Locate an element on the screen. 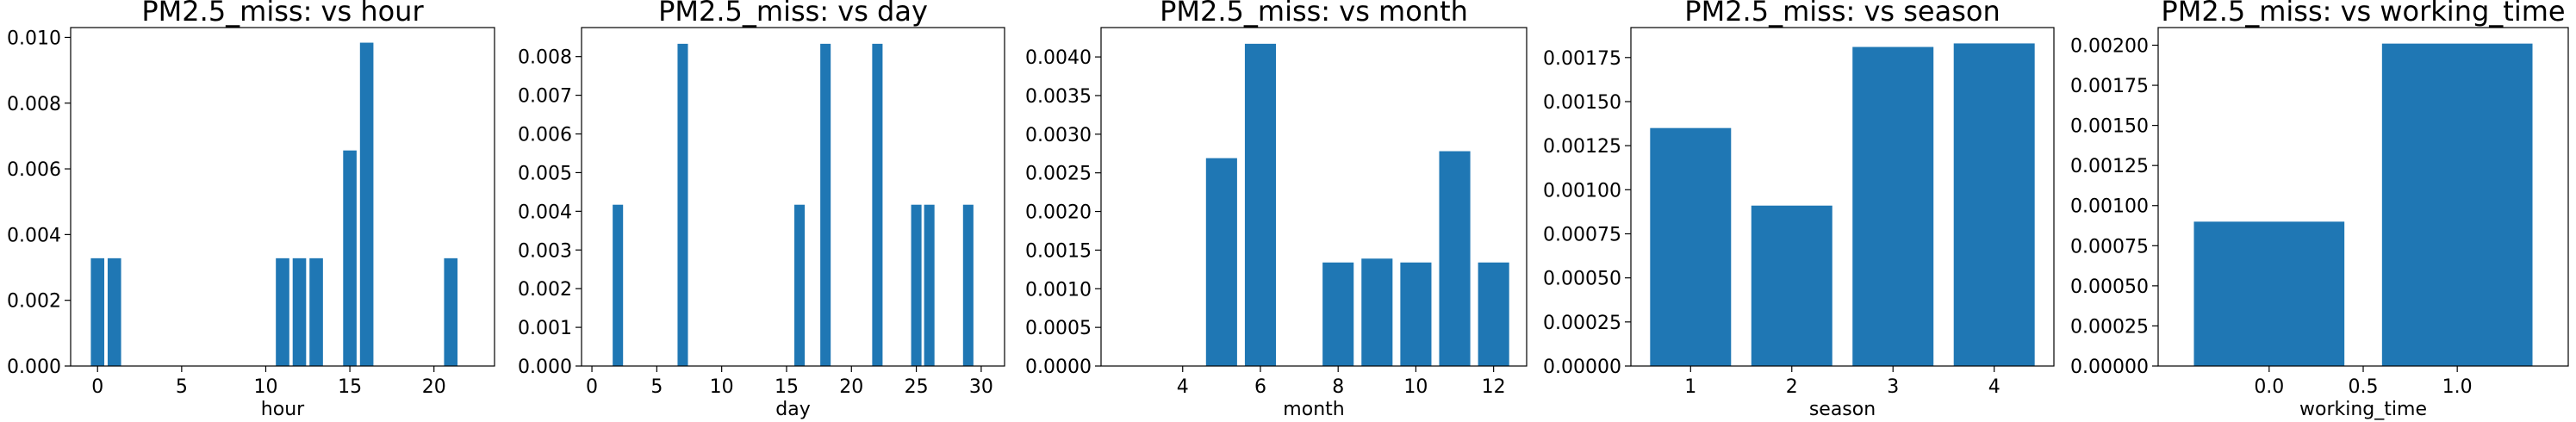 This screenshot has width=2576, height=422. x-tick-label: 30 is located at coordinates (981, 387).